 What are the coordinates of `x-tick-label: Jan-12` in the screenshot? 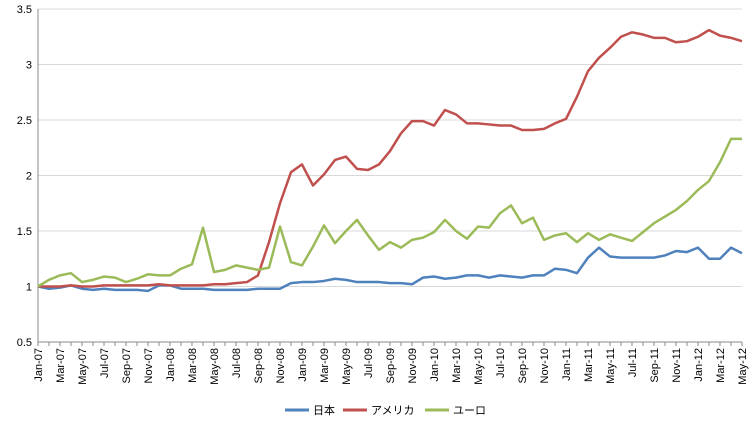 It's located at (699, 365).